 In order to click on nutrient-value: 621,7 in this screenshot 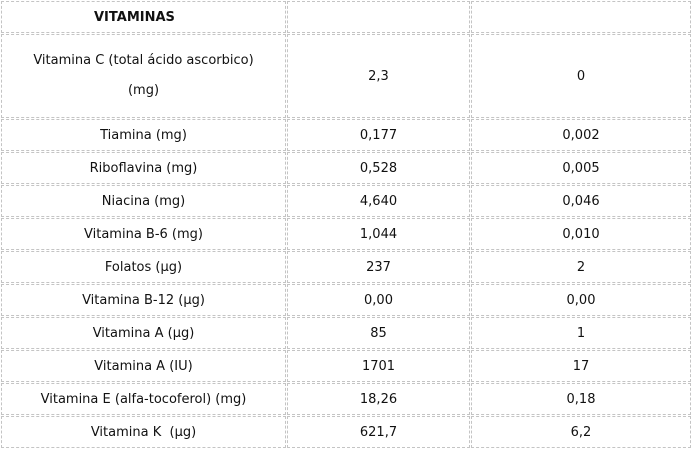, I will do `click(378, 432)`.